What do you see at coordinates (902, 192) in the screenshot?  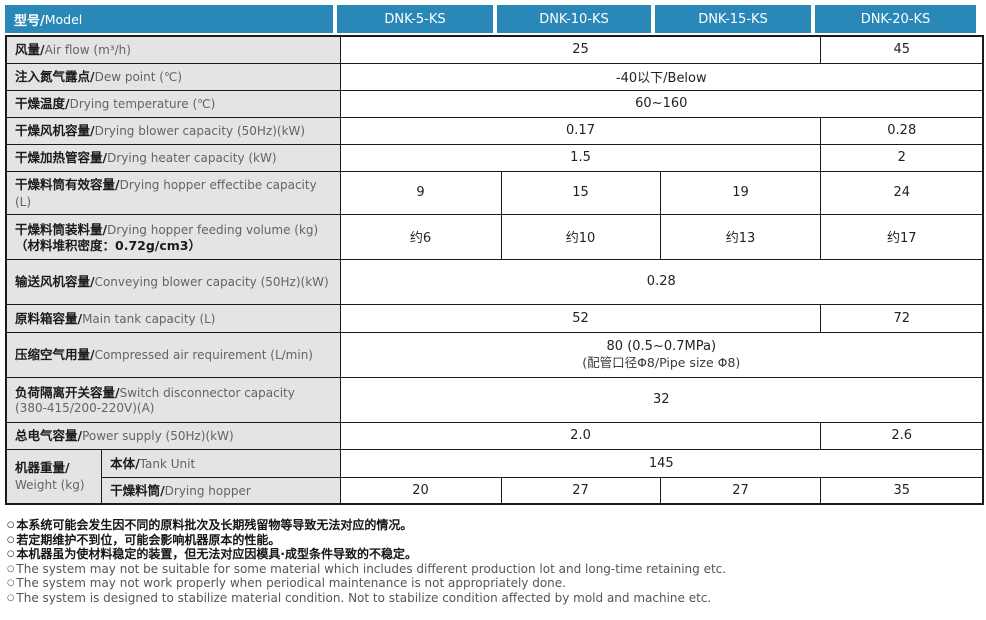 I see `spec-value: 24` at bounding box center [902, 192].